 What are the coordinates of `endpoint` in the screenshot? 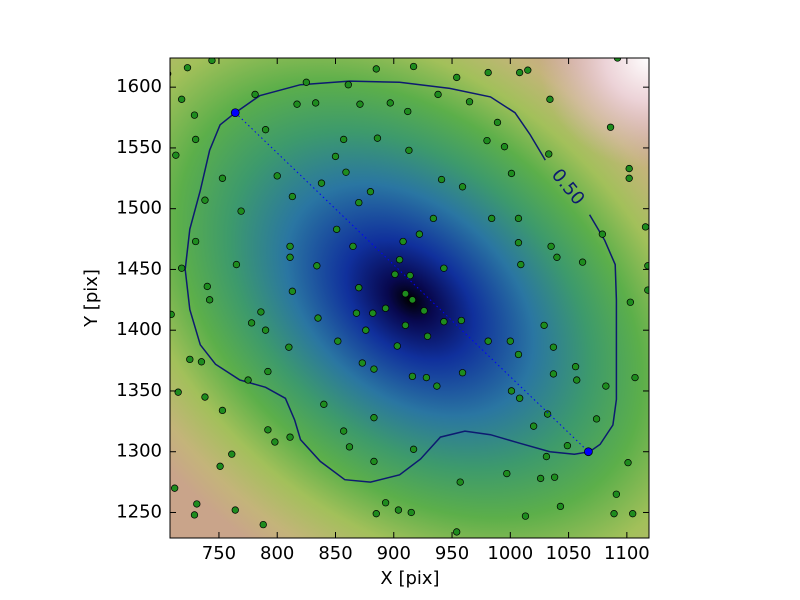 It's located at (588, 452).